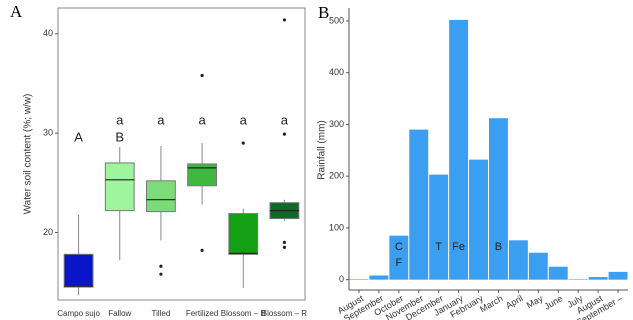  I want to click on y-tick-label: 30, so click(48, 133).